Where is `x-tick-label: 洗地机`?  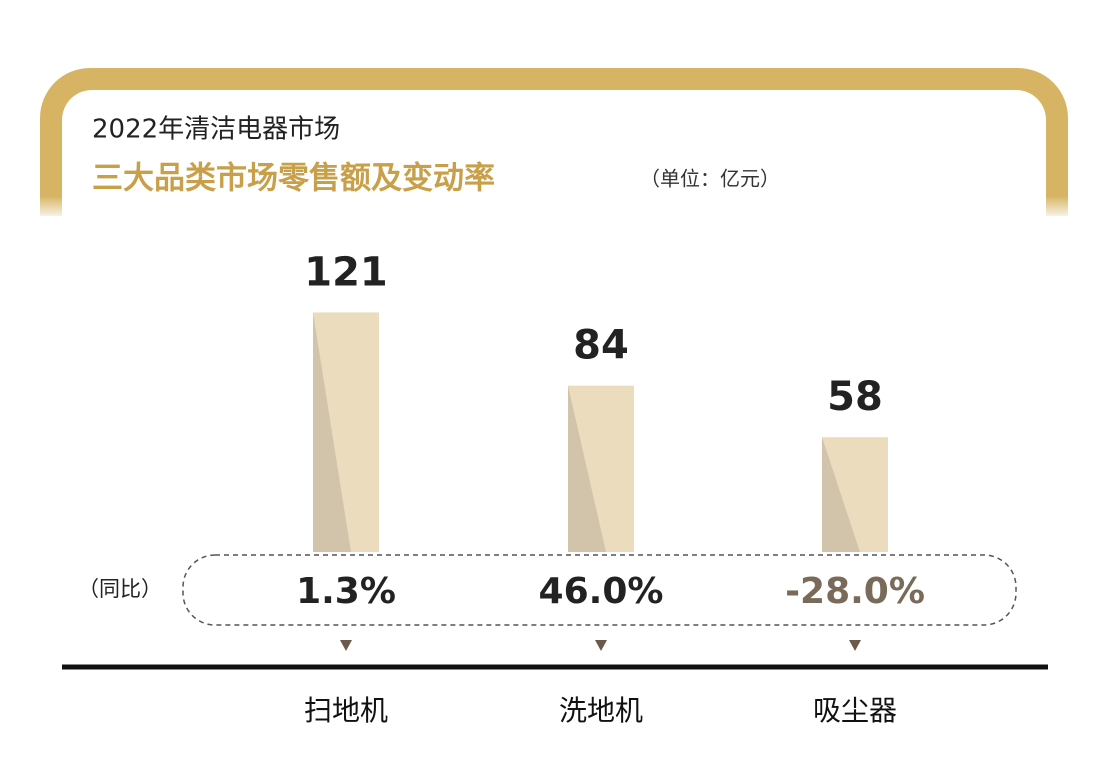
x-tick-label: 洗地机 is located at coordinates (601, 710).